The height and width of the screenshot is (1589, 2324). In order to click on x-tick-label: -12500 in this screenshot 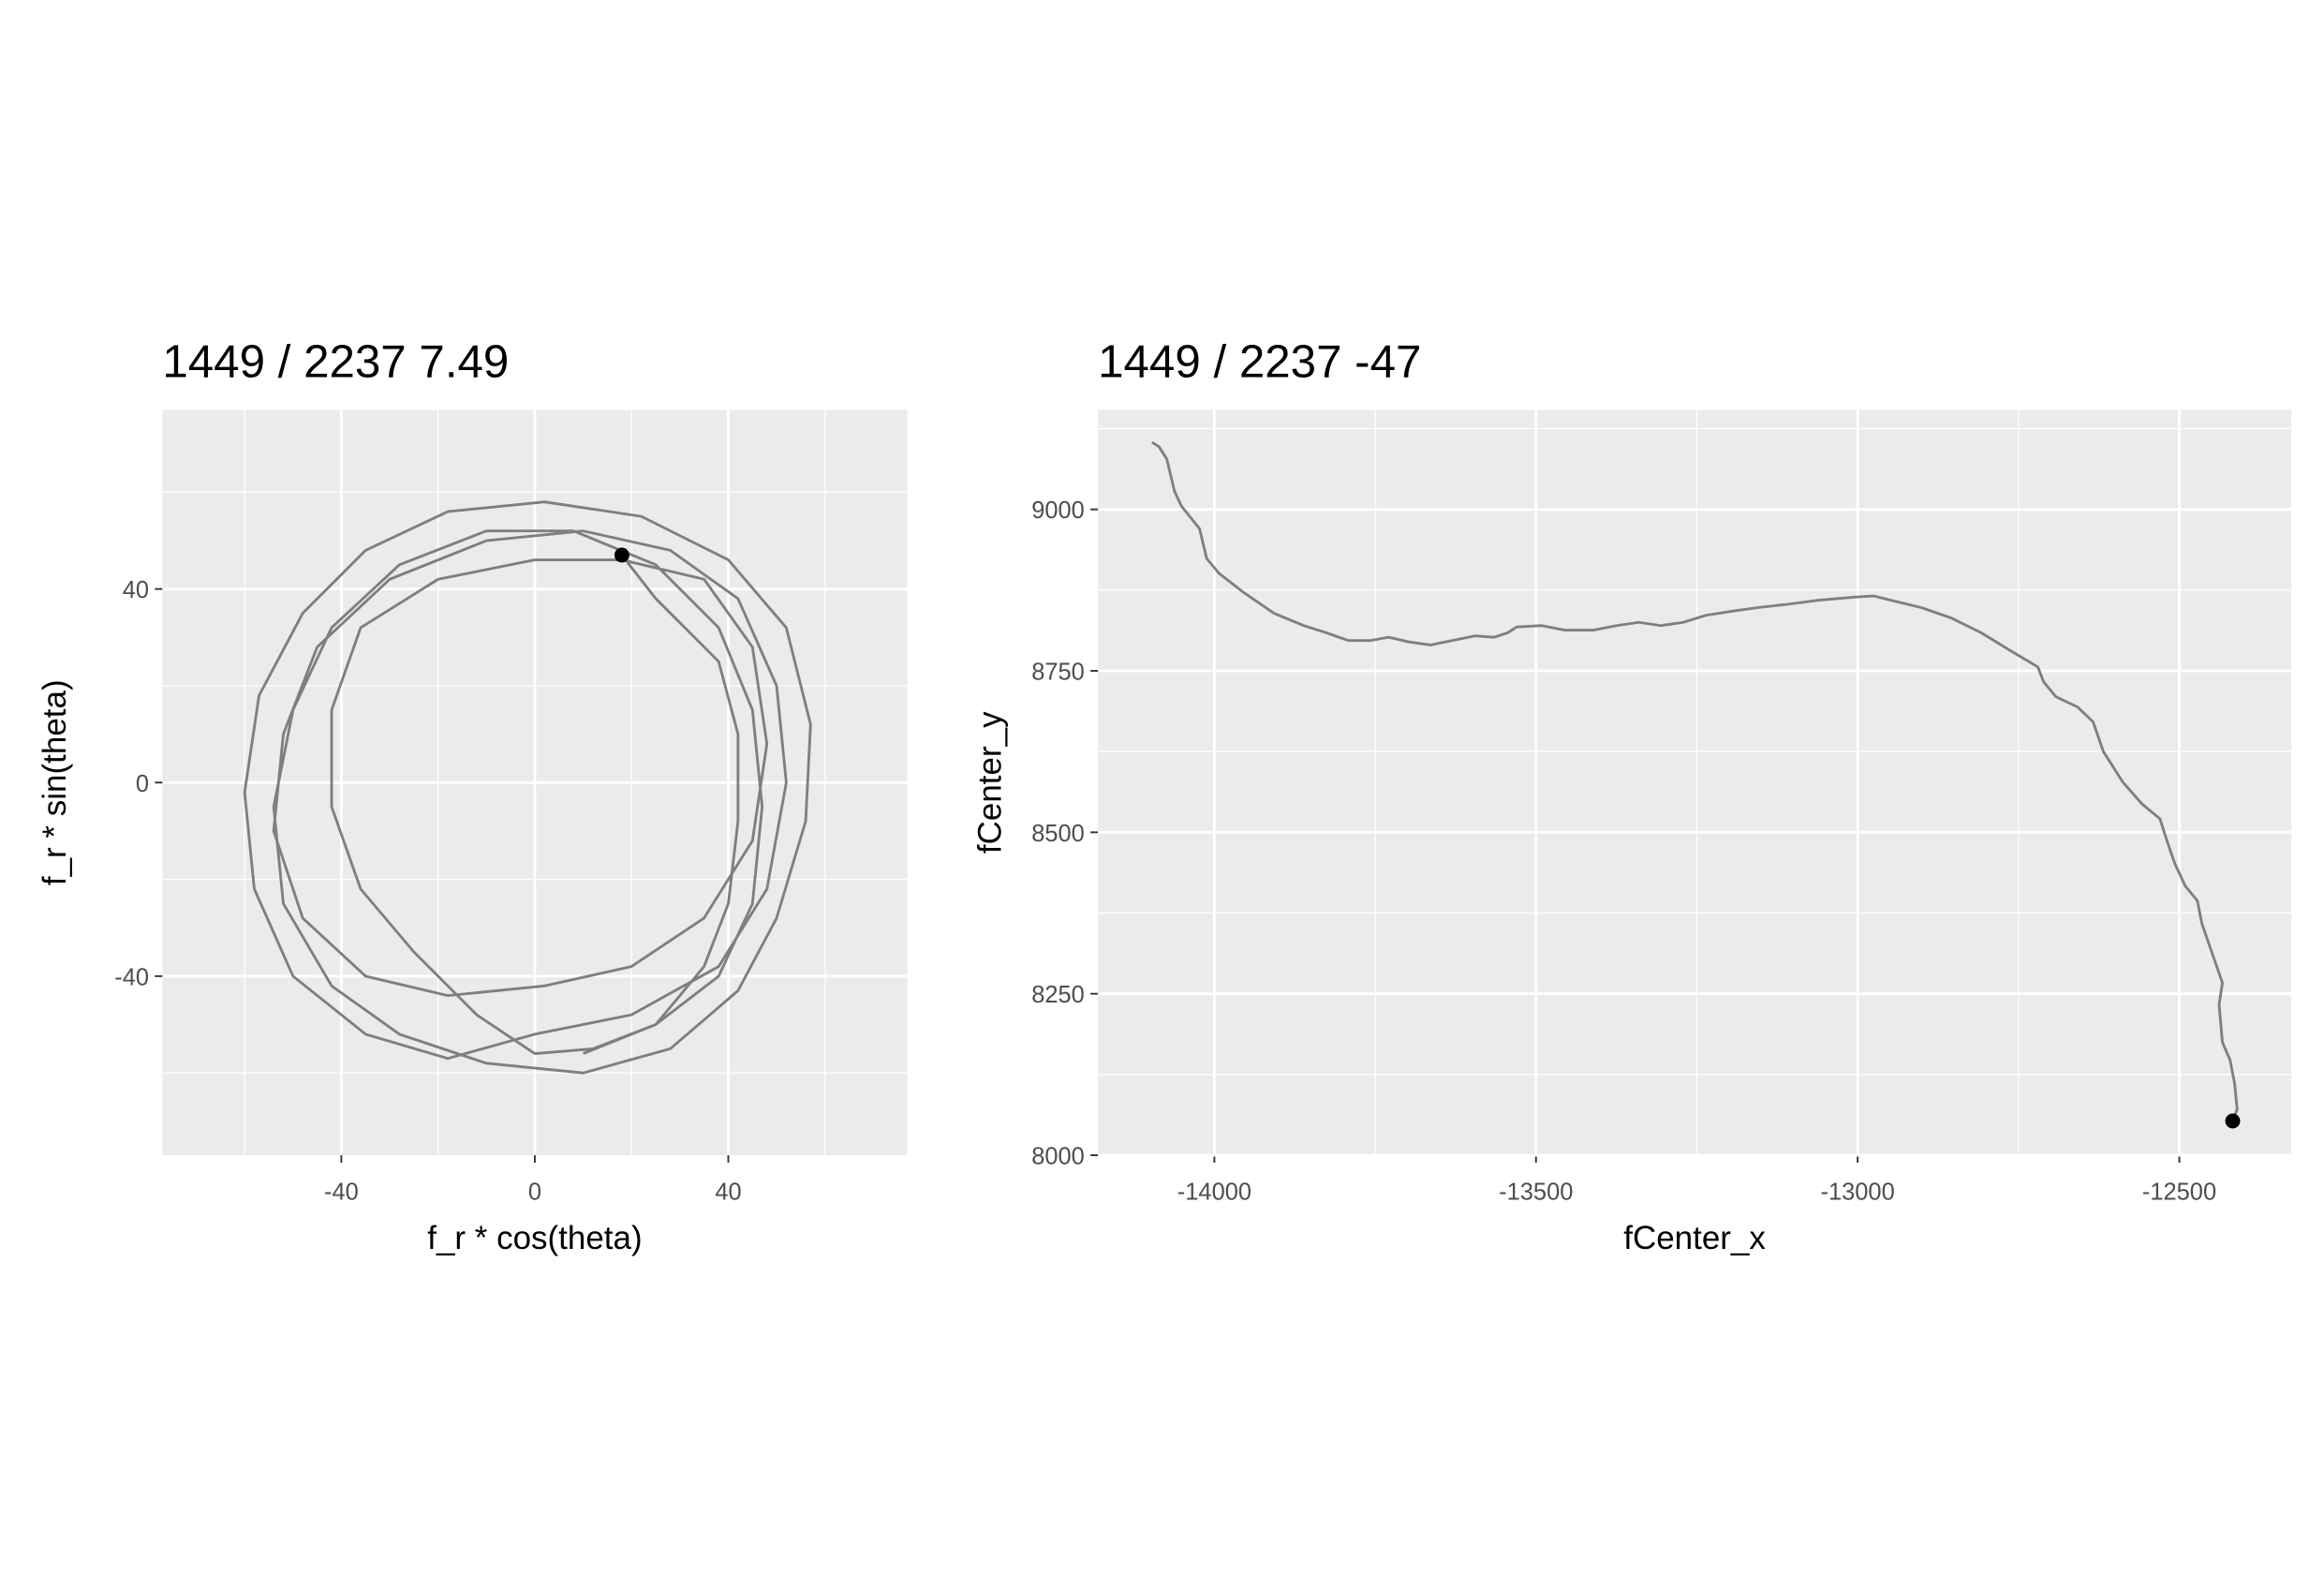, I will do `click(2179, 1193)`.